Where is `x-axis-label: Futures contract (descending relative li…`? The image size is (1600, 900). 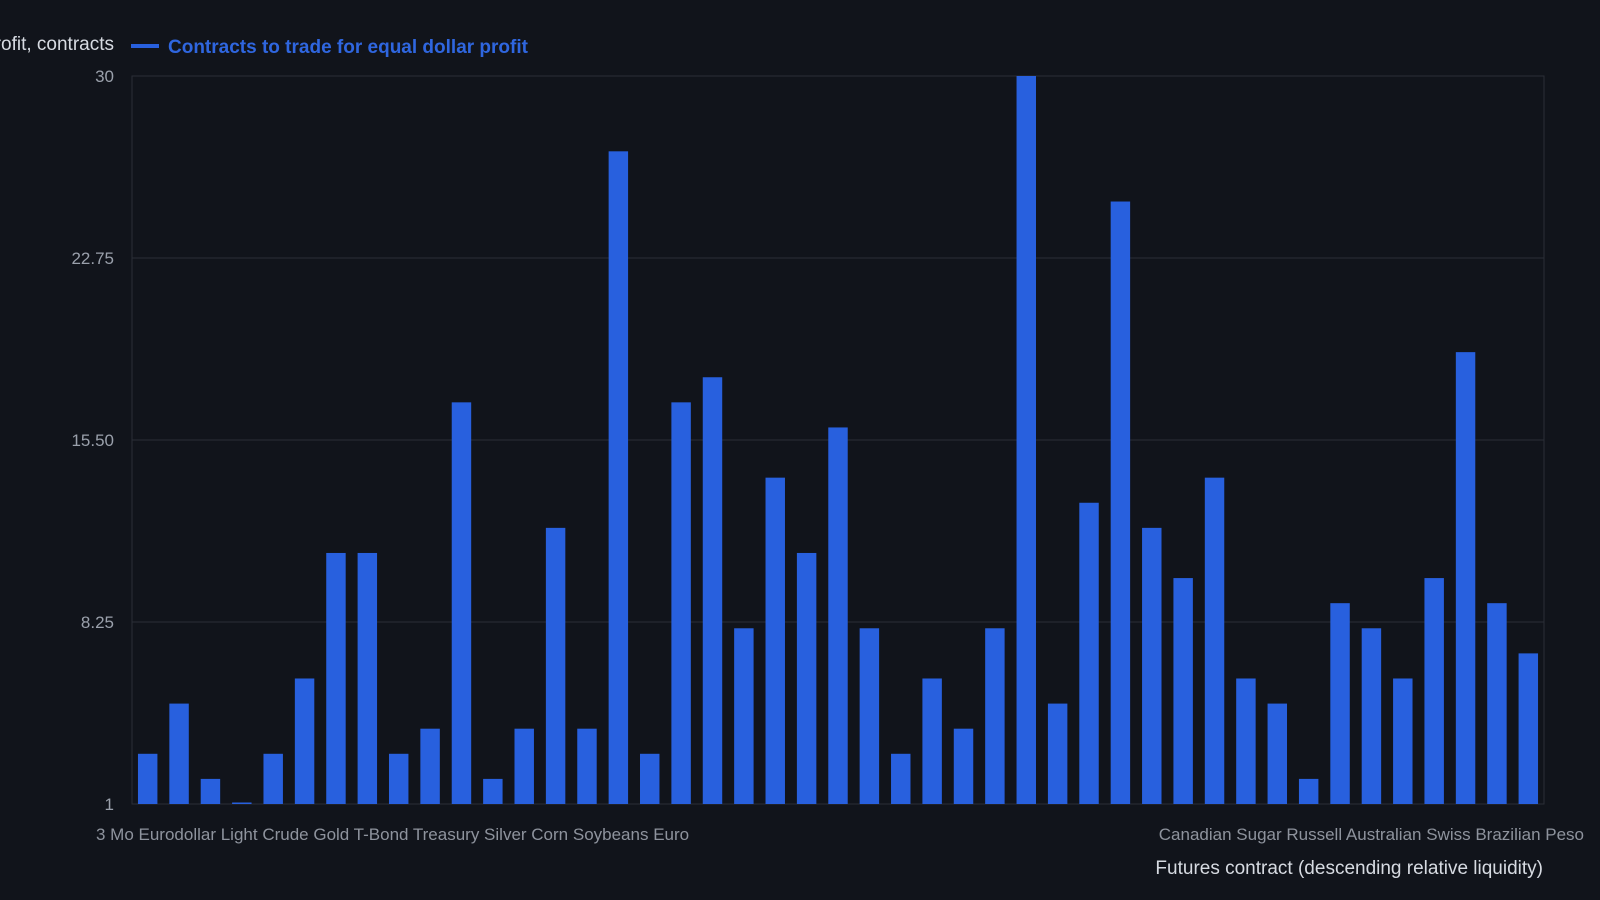 x-axis-label: Futures contract (descending relative li… is located at coordinates (1349, 868).